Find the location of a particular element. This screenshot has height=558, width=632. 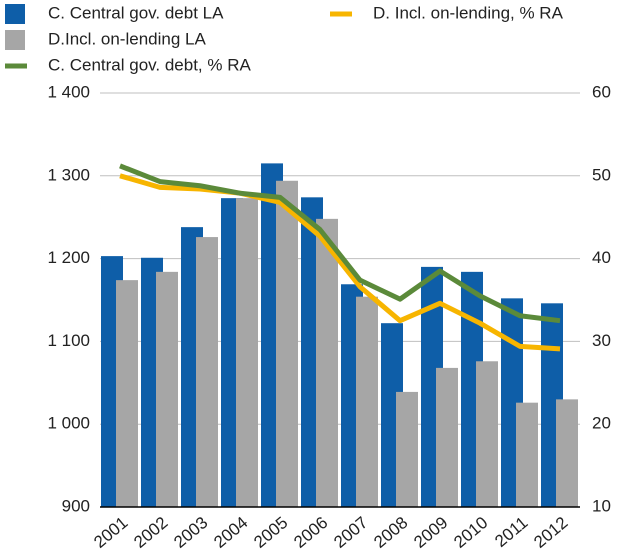

x-tick-label: 2008 is located at coordinates (390, 532).